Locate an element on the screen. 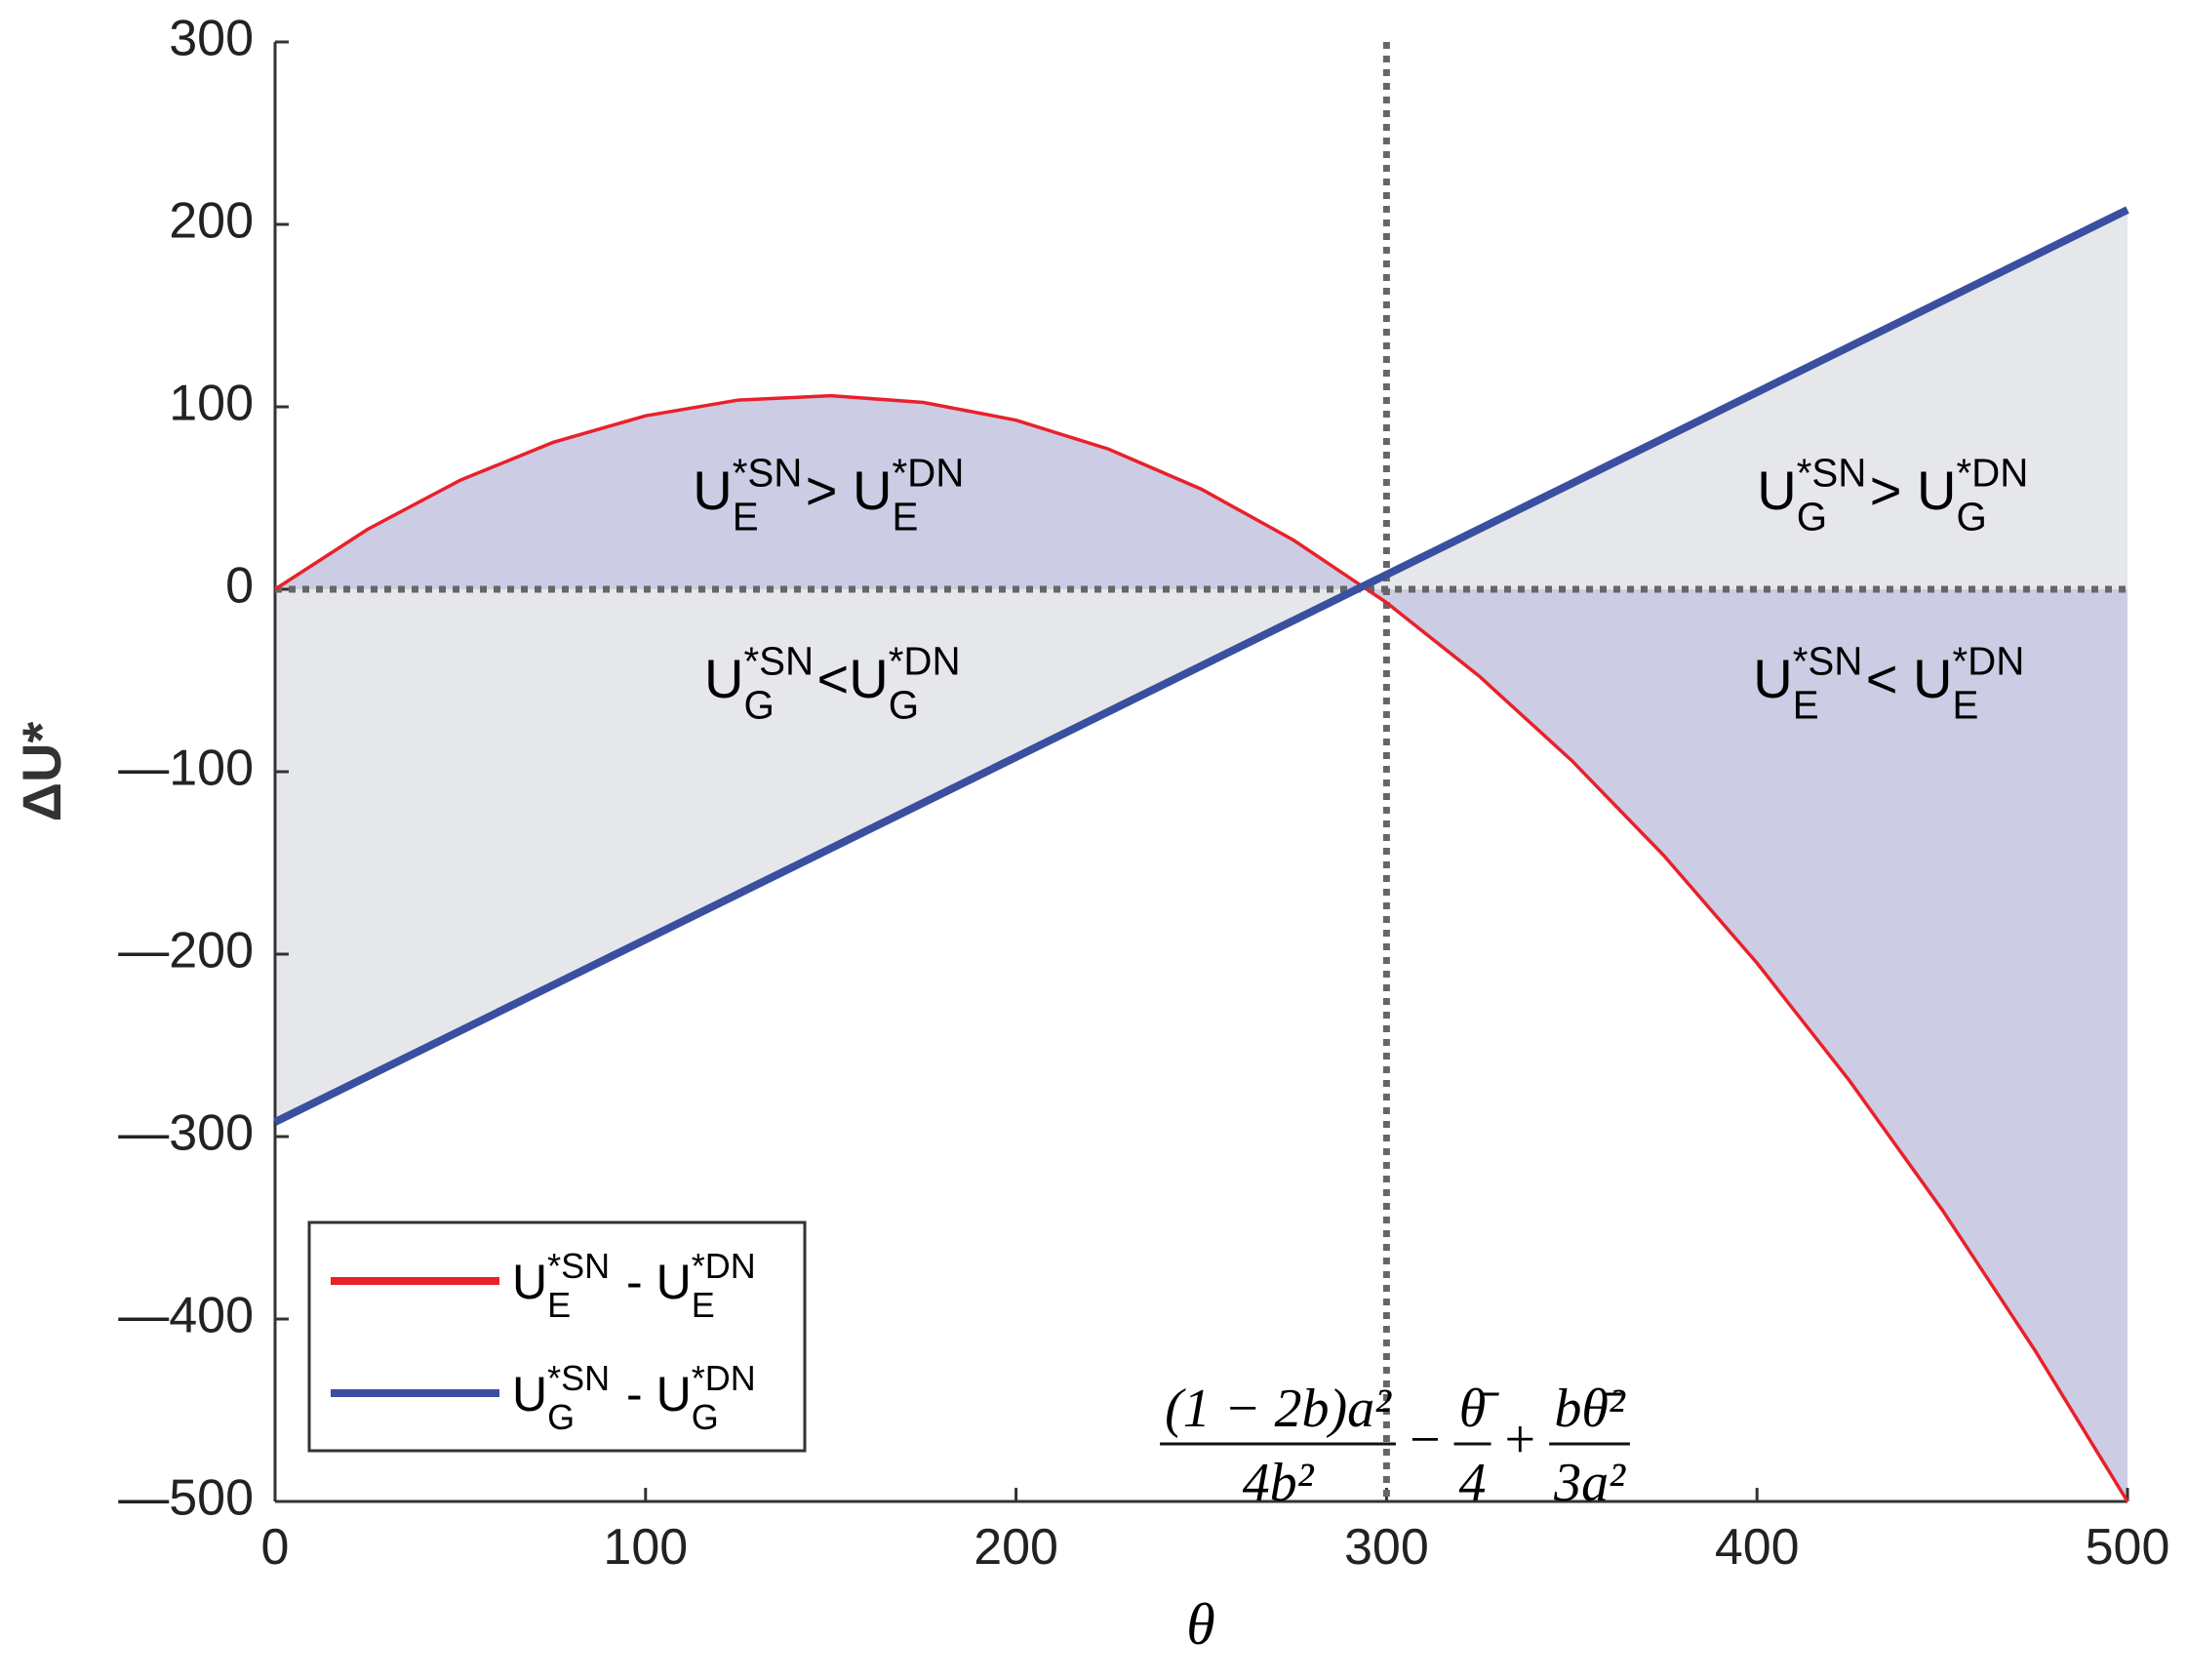 This screenshot has height=1680, width=2187. y-tick-label: —400 is located at coordinates (186, 1316).